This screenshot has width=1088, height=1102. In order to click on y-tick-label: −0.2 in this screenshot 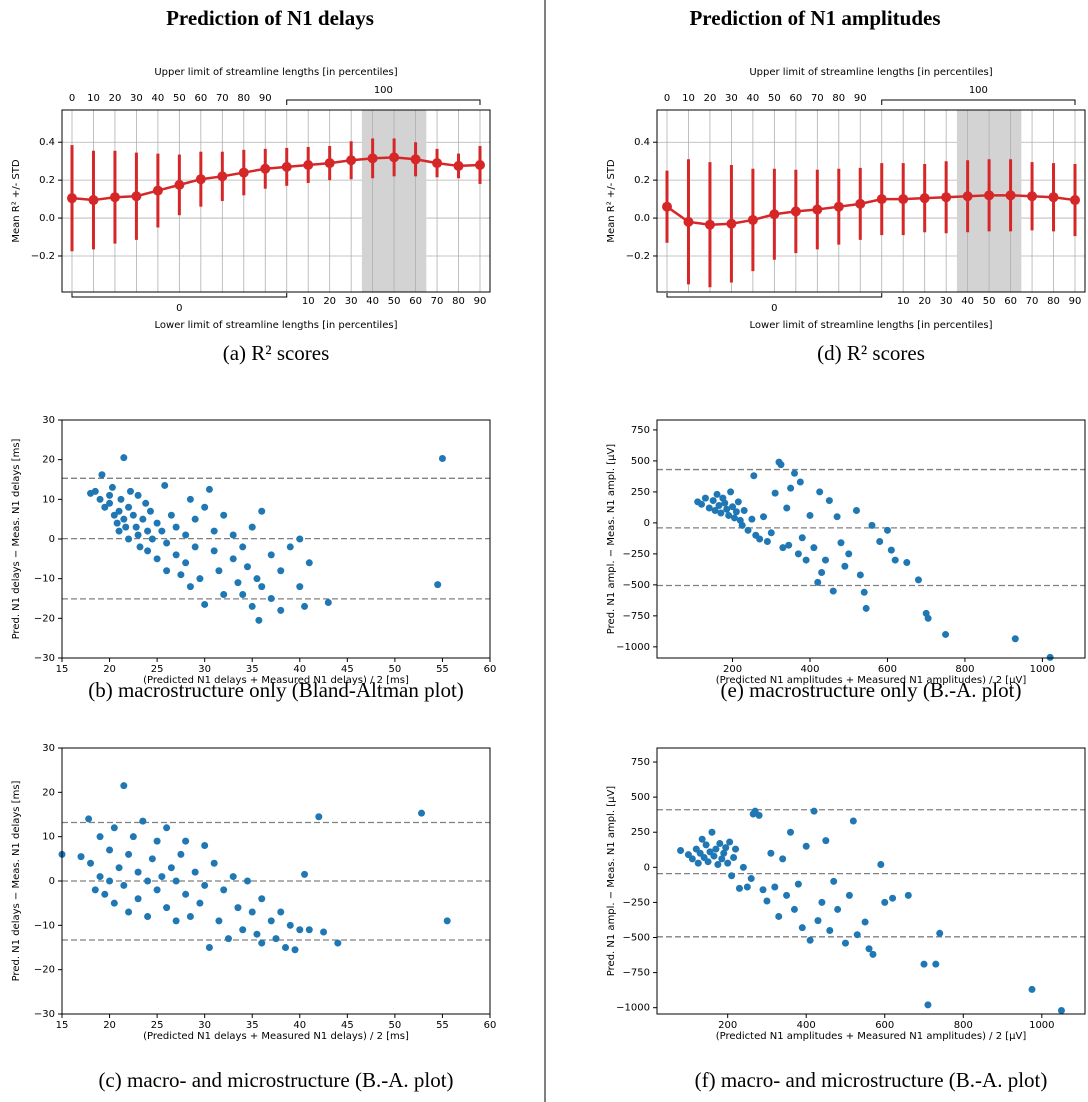, I will do `click(43, 256)`.